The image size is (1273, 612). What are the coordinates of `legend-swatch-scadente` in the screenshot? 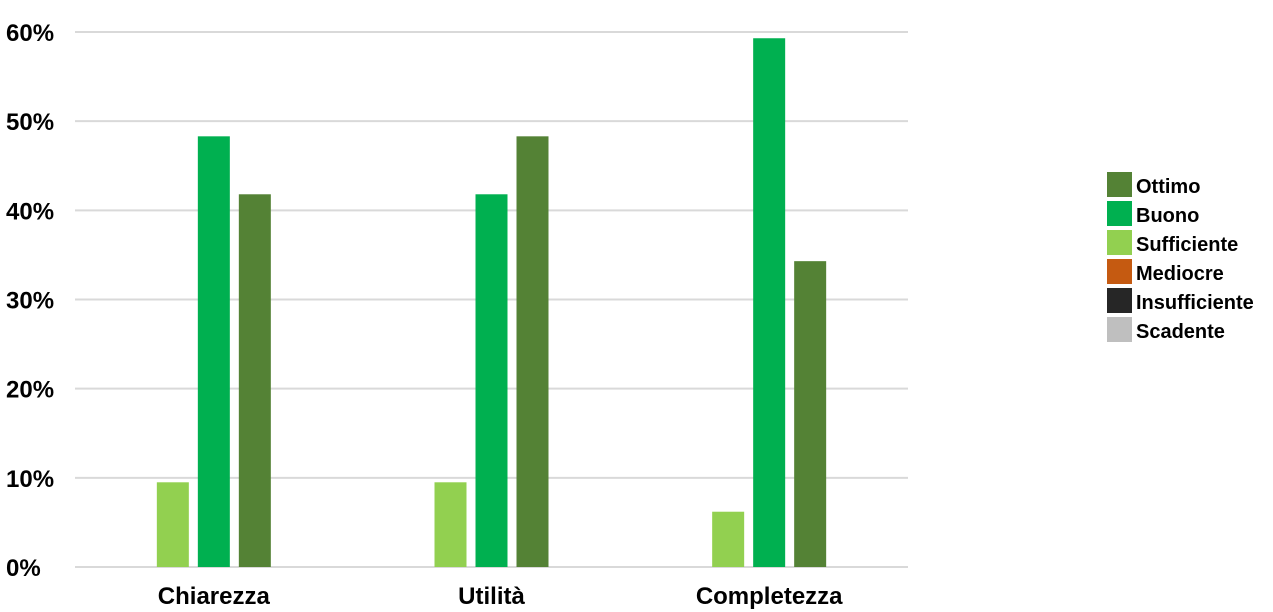 It's located at (1119, 329).